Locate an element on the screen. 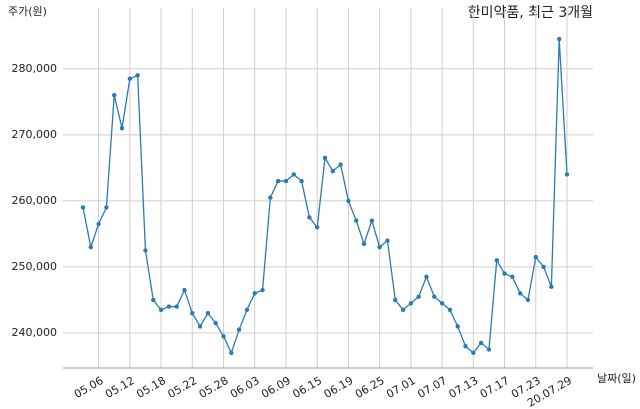 The height and width of the screenshot is (409, 640). y-tick-label: 260,000 is located at coordinates (35, 200).